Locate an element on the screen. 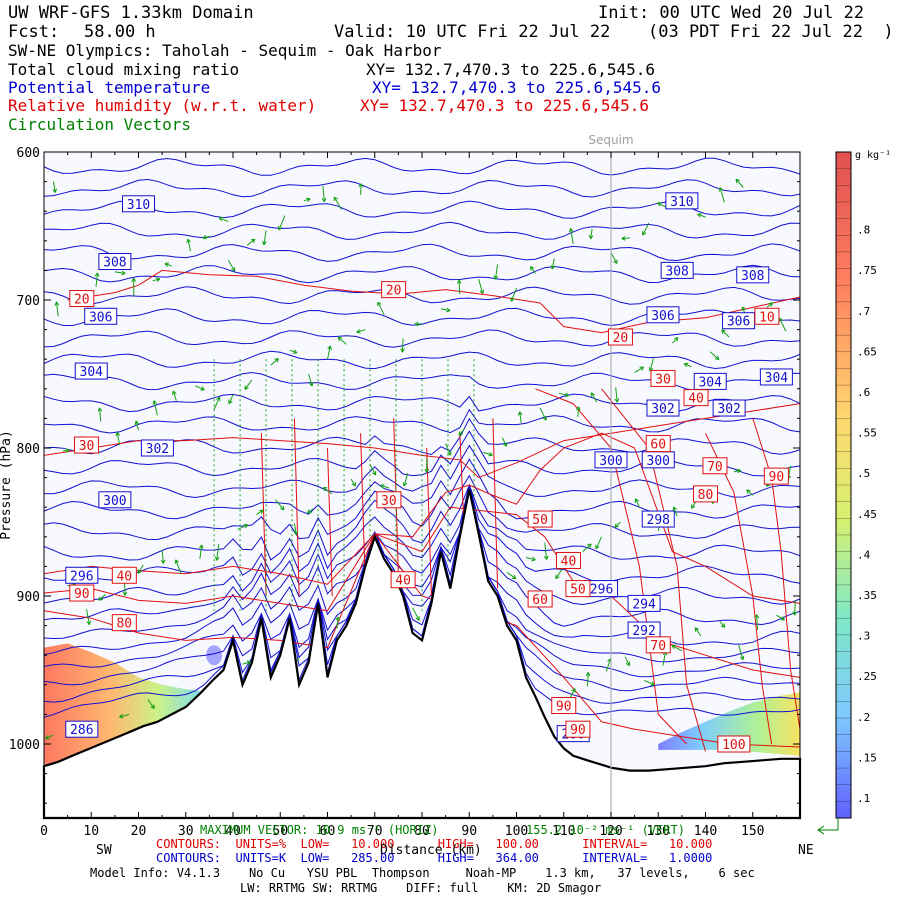 The height and width of the screenshot is (900, 900). theta-label: 294 is located at coordinates (644, 603).